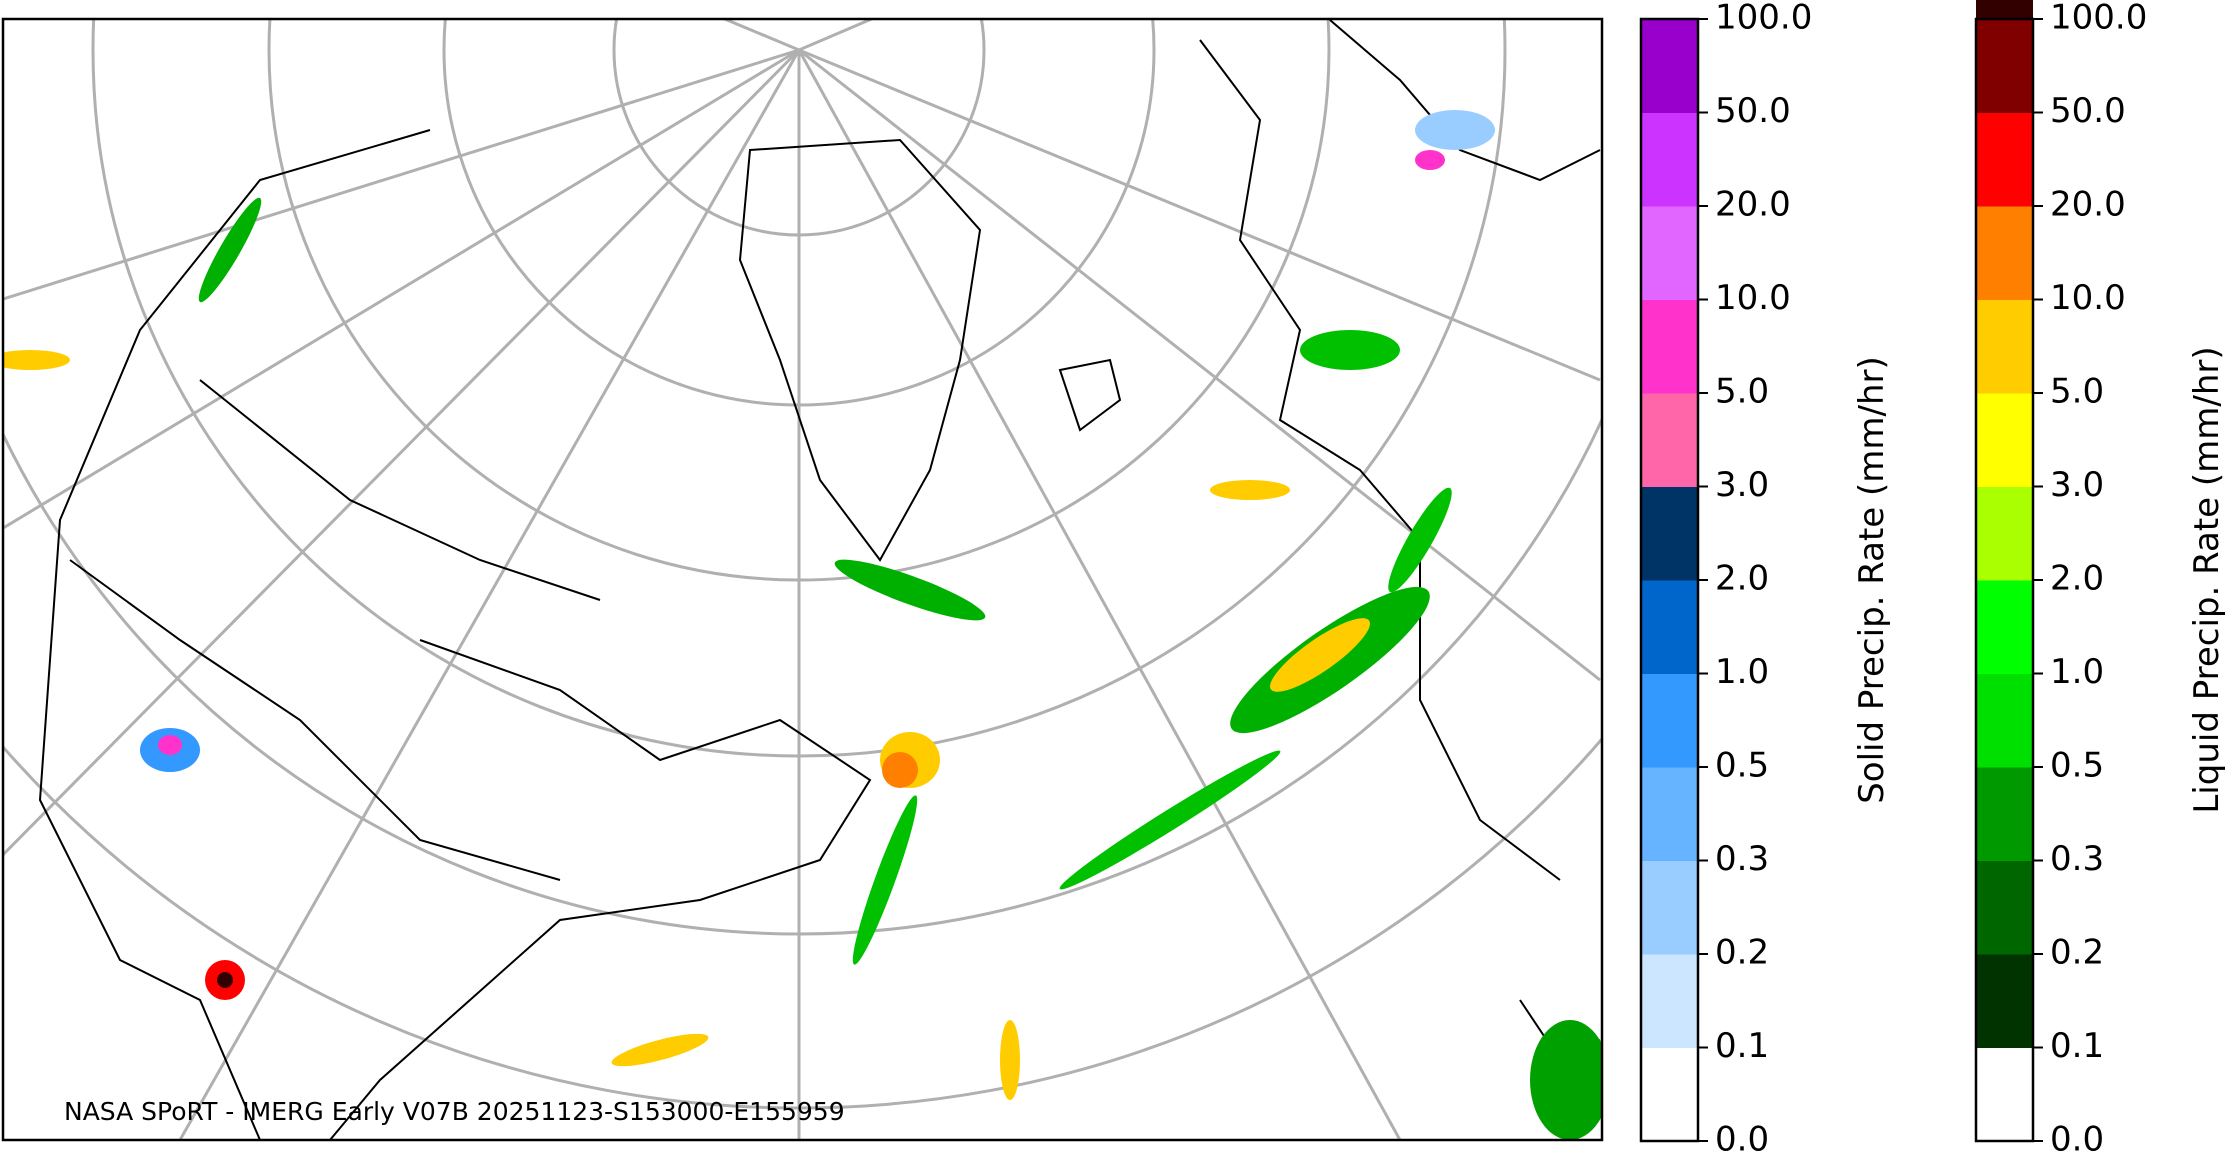  What do you see at coordinates (1872, 580) in the screenshot?
I see `colorbar-label: Solid Precip. Rate (mm/hr)` at bounding box center [1872, 580].